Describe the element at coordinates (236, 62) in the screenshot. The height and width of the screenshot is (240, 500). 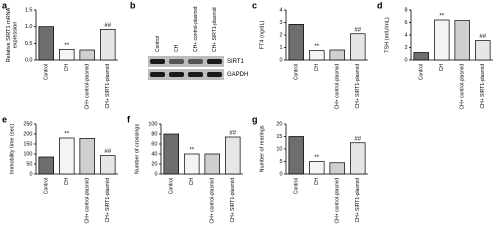
I see `row-label: SIRT1` at that location.